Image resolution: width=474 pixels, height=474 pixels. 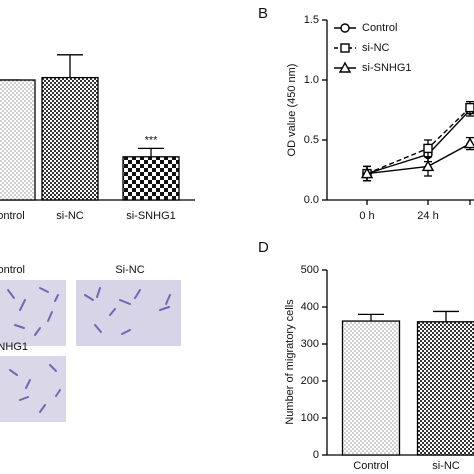 I want to click on panel-letter: B, so click(x=263, y=13).